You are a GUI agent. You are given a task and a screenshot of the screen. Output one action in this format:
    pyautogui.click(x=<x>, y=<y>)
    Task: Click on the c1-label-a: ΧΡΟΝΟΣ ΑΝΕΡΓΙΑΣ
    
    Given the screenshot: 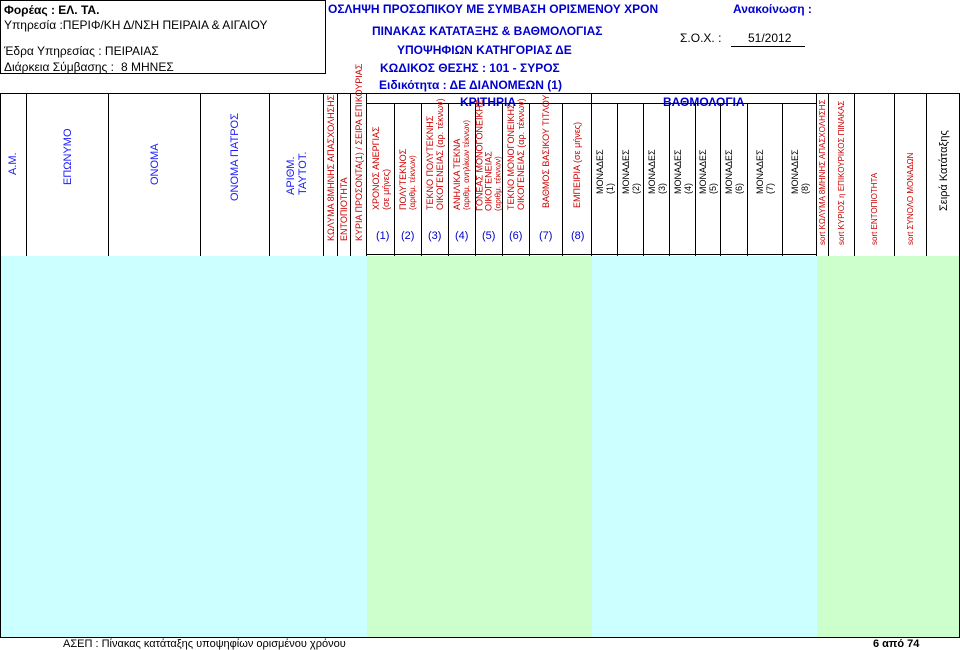 What is the action you would take?
    pyautogui.click(x=375, y=168)
    